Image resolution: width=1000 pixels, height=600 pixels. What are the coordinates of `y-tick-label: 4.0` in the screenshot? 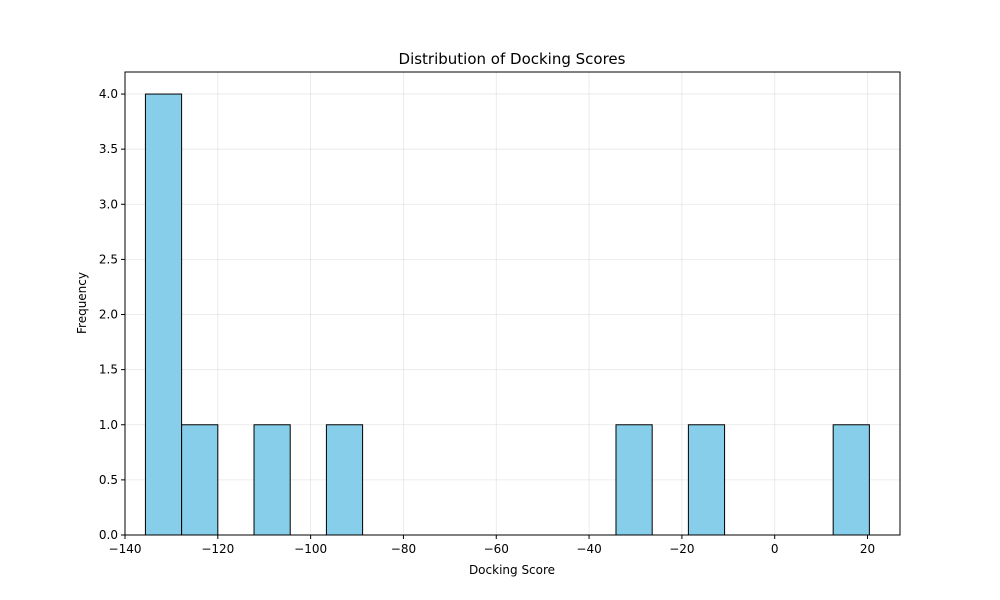 It's located at (108, 94).